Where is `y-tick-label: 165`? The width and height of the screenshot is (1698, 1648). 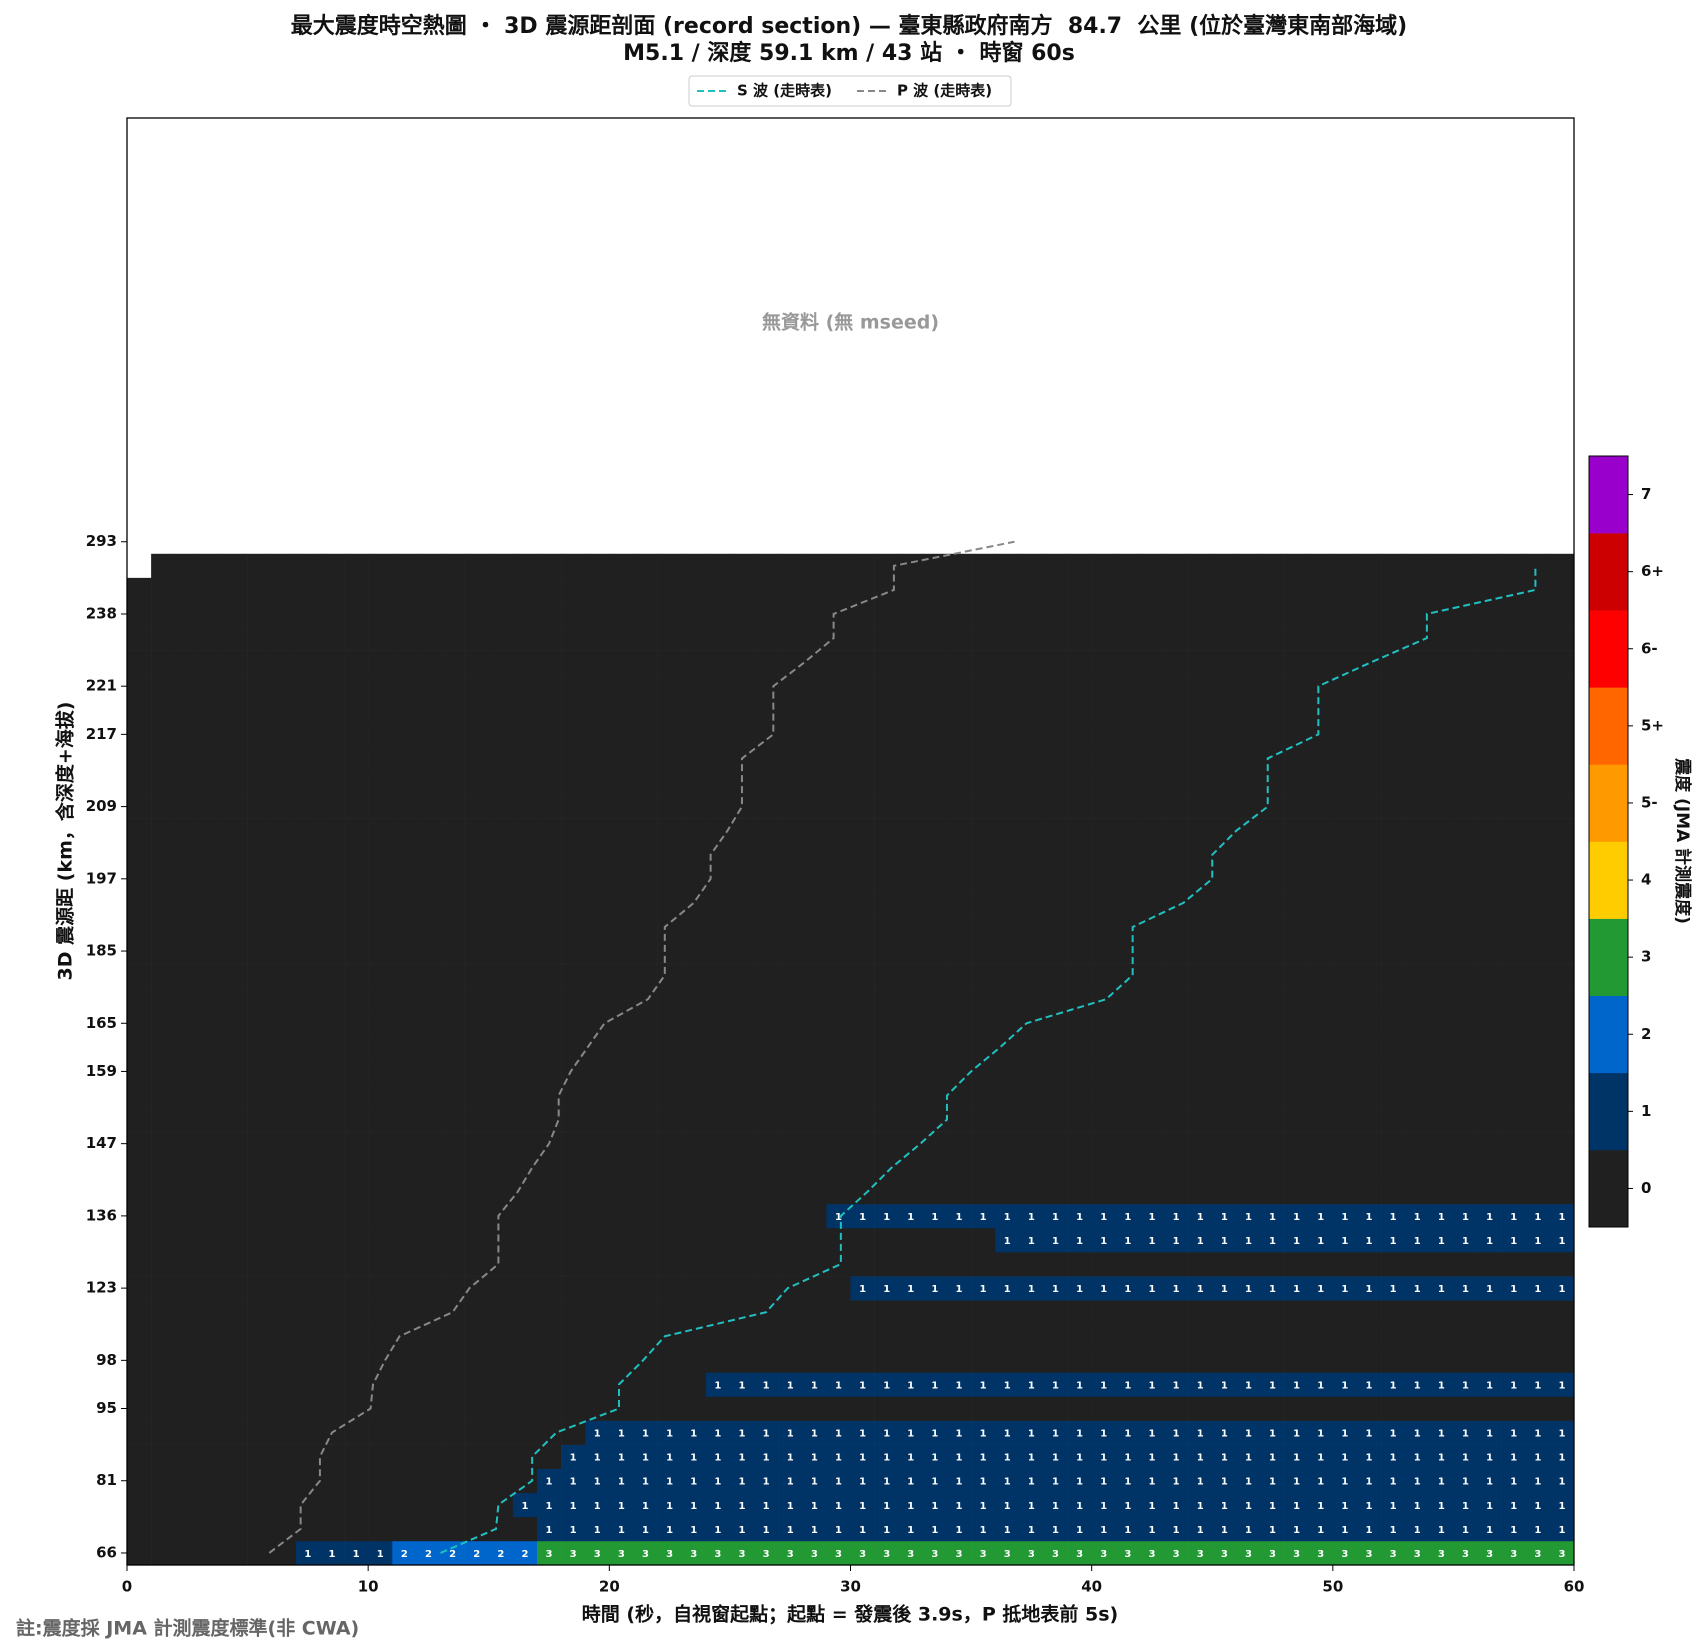
y-tick-label: 165 is located at coordinates (101, 1023).